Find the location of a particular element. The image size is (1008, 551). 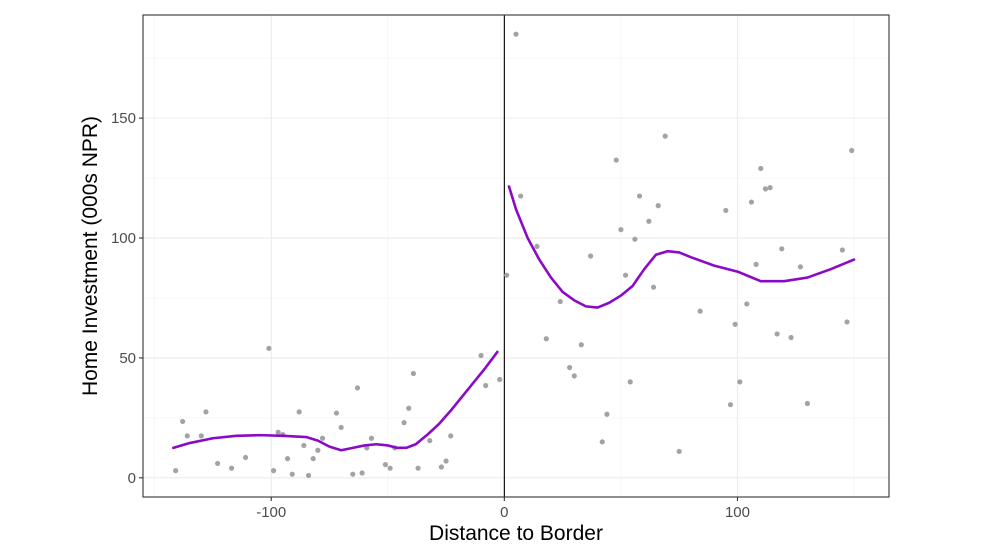

y-tick-label: 0 is located at coordinates (132, 478).